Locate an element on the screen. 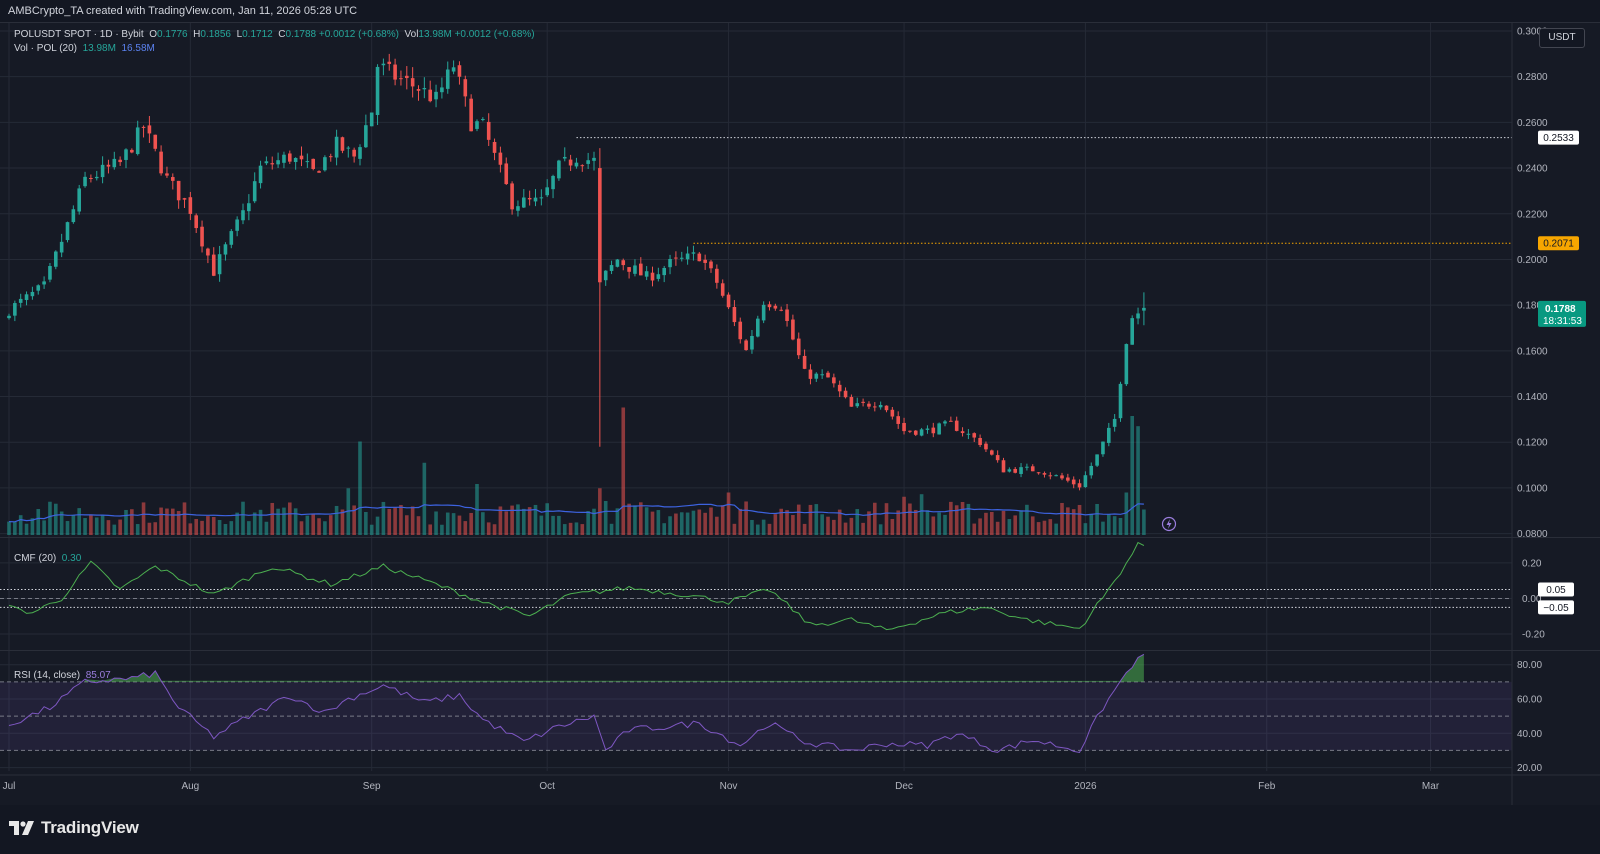 This screenshot has height=854, width=1600. tradingview-logo: TradingView is located at coordinates (74, 828).